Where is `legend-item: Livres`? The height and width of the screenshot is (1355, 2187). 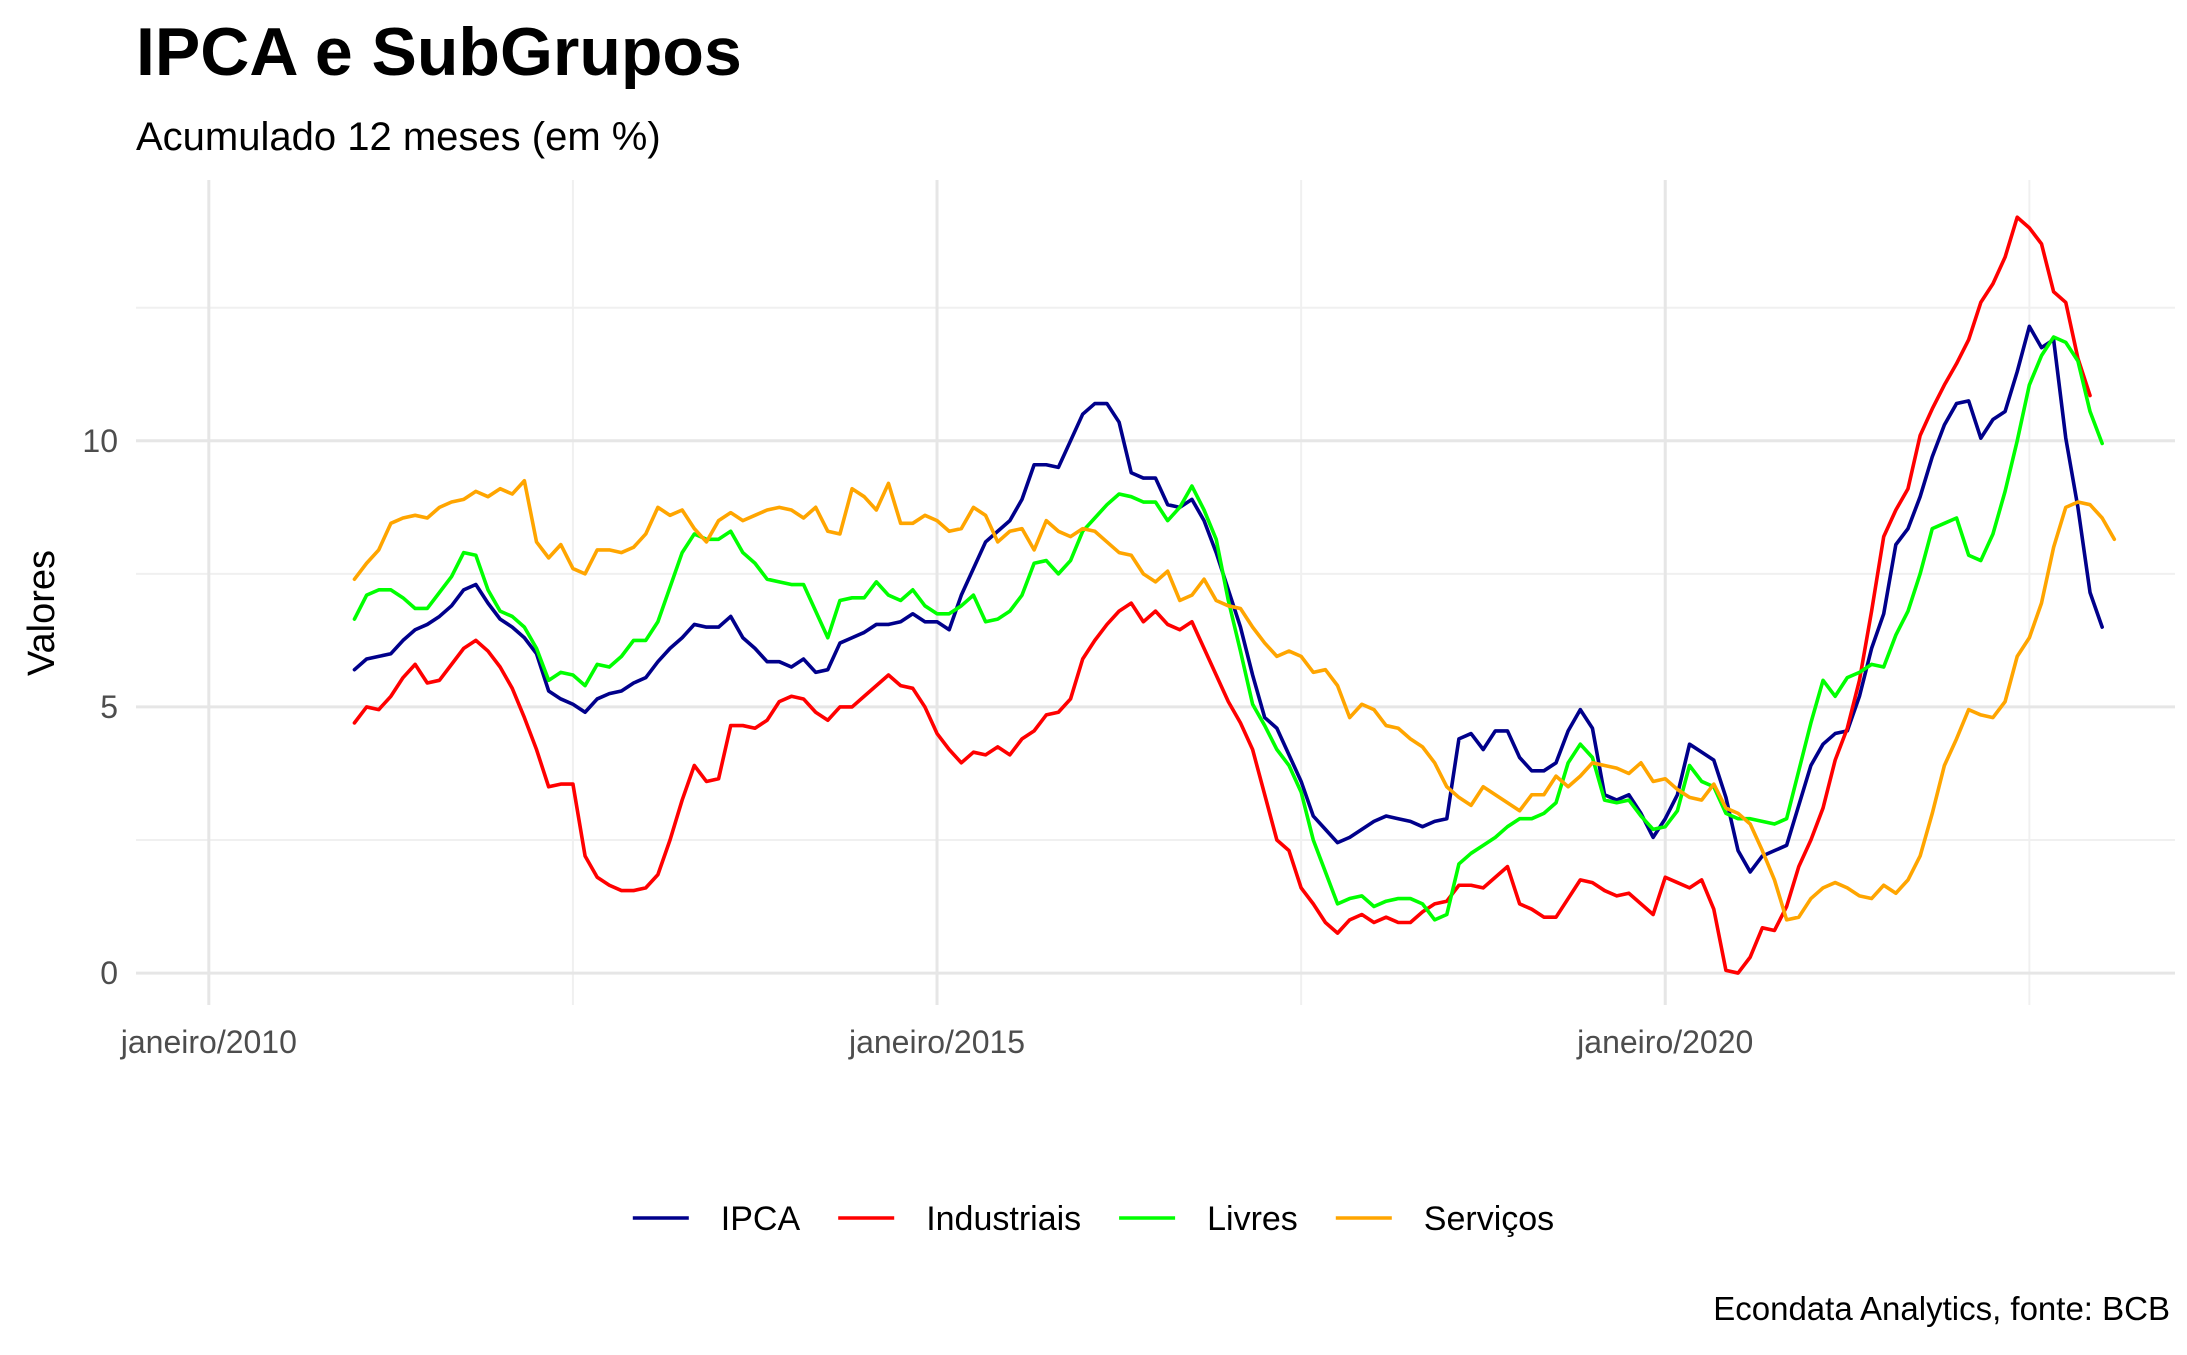
legend-item: Livres is located at coordinates (1208, 1219).